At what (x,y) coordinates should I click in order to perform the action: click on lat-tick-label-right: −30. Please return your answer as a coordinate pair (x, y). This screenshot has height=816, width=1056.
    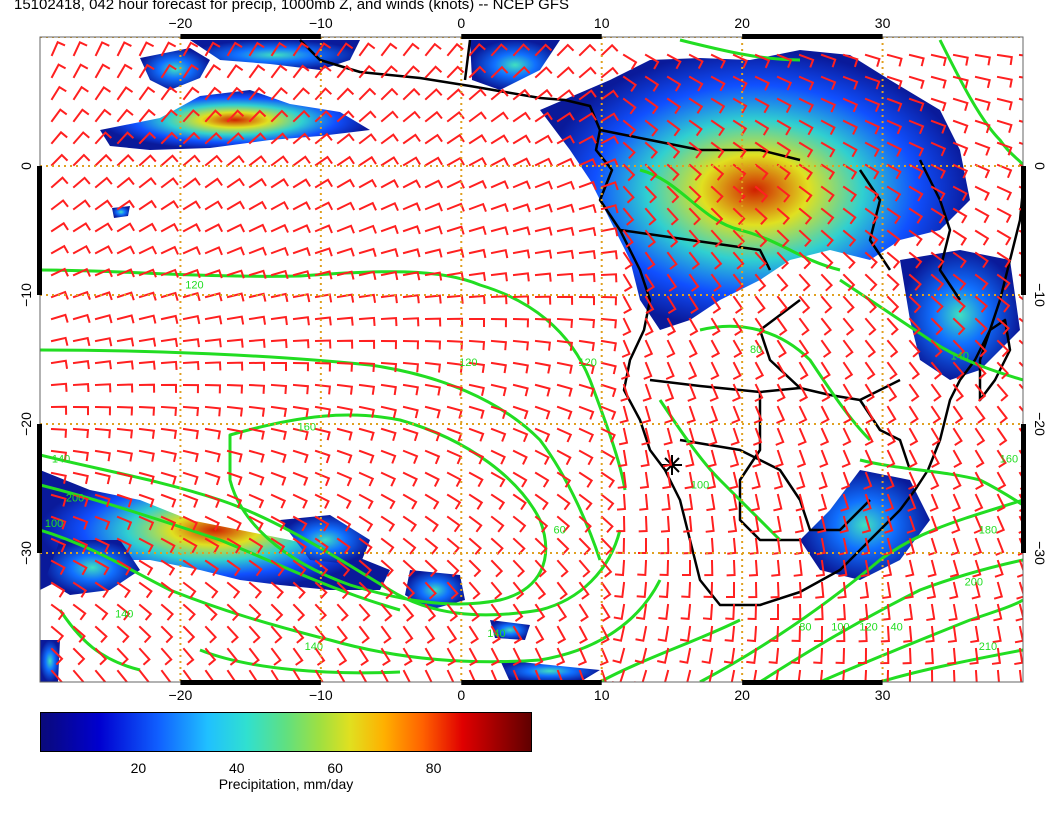
    Looking at the image, I should click on (1040, 553).